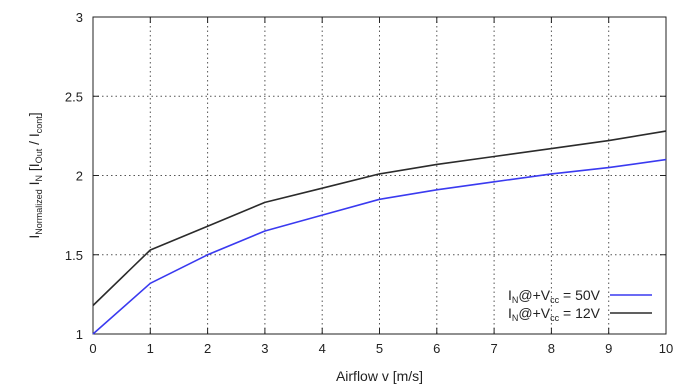 This screenshot has height=387, width=692. What do you see at coordinates (436, 348) in the screenshot?
I see `x-tick-label: 6` at bounding box center [436, 348].